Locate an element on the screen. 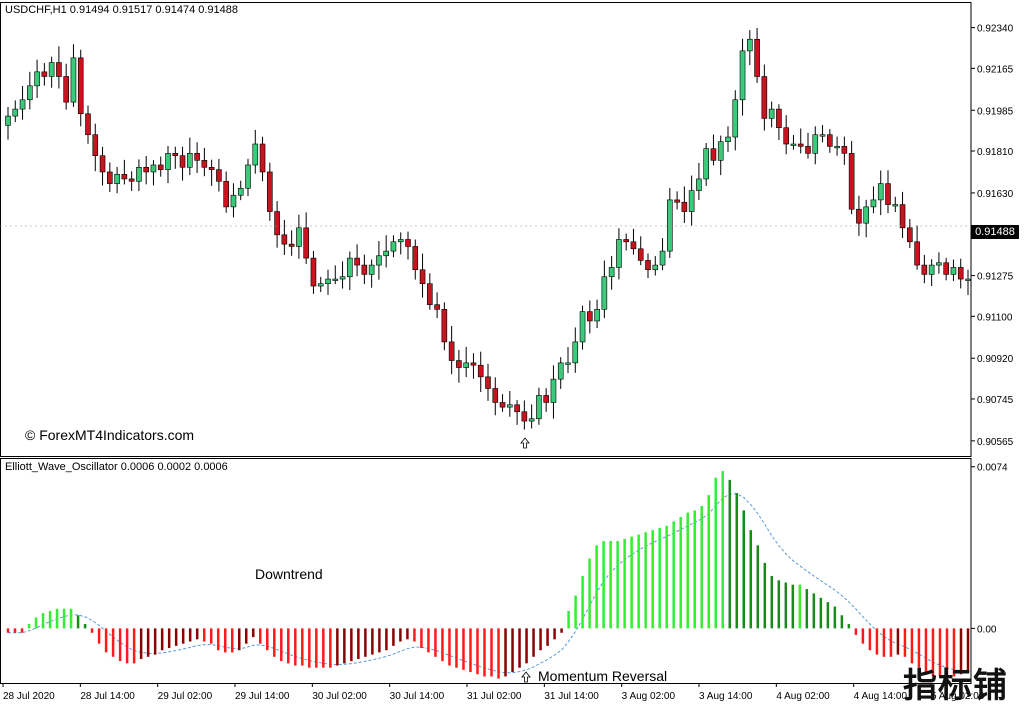 The height and width of the screenshot is (707, 1024). brand-logo-text: 指标铺 is located at coordinates (955, 686).